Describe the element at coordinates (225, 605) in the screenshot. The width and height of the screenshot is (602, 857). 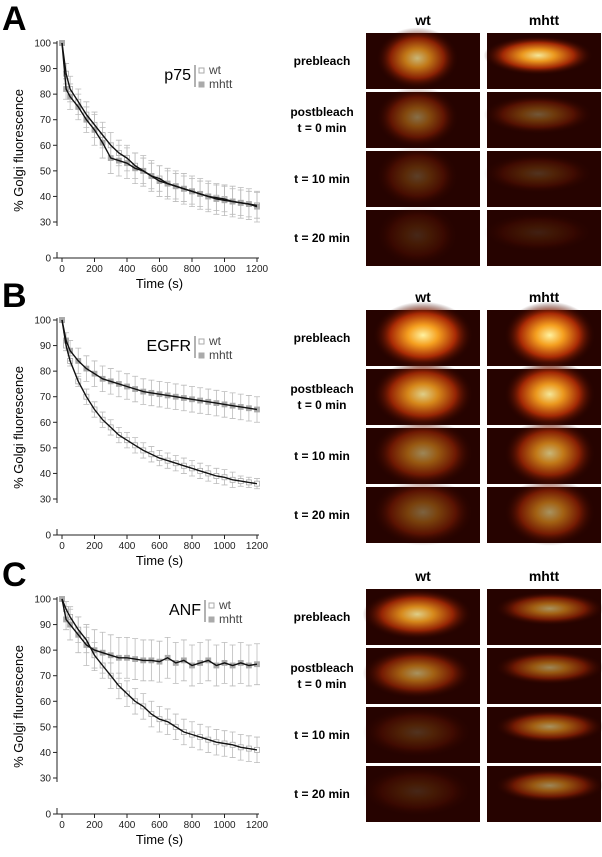
I see `legend-label: wt` at that location.